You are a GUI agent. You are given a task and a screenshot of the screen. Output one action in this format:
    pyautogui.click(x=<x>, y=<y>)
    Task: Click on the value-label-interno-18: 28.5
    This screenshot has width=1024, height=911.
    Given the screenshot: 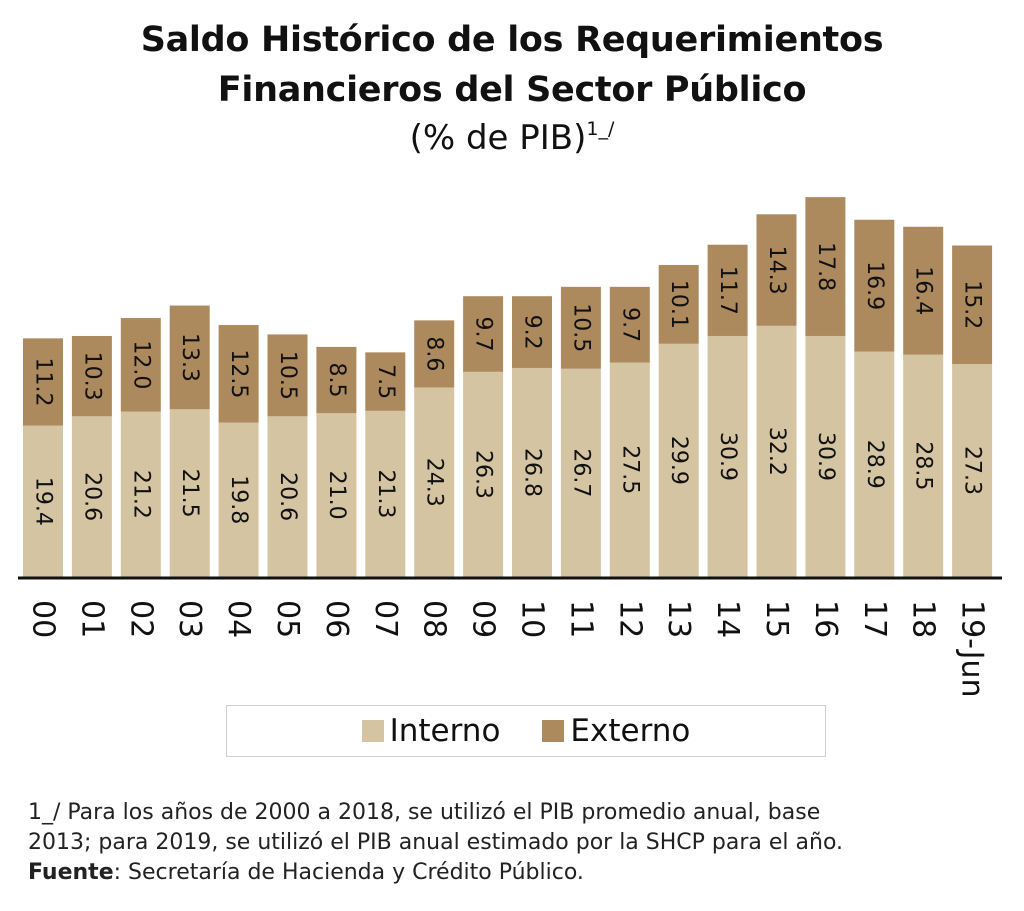 What is the action you would take?
    pyautogui.click(x=923, y=465)
    